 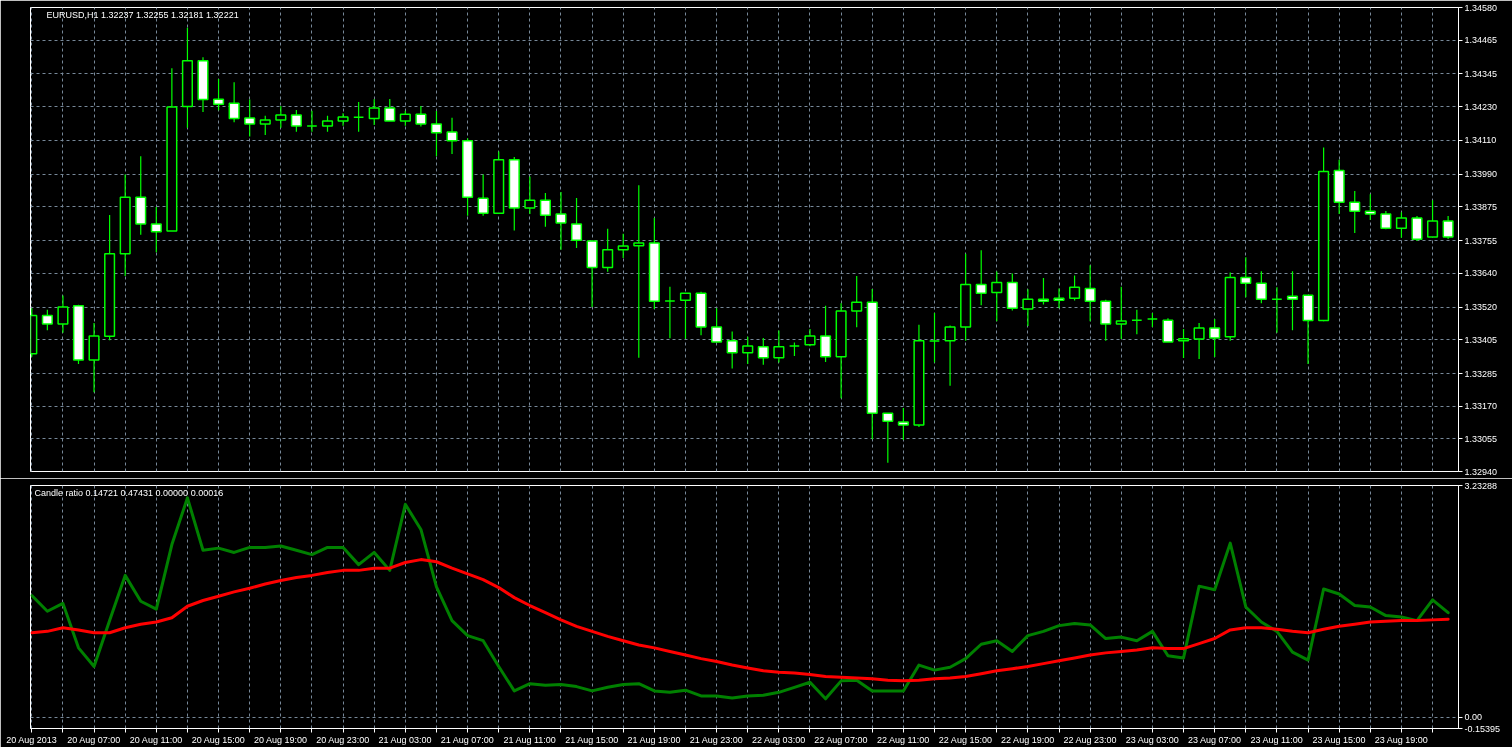 I want to click on x-tick-label: 20 Aug 23:00, so click(x=343, y=739).